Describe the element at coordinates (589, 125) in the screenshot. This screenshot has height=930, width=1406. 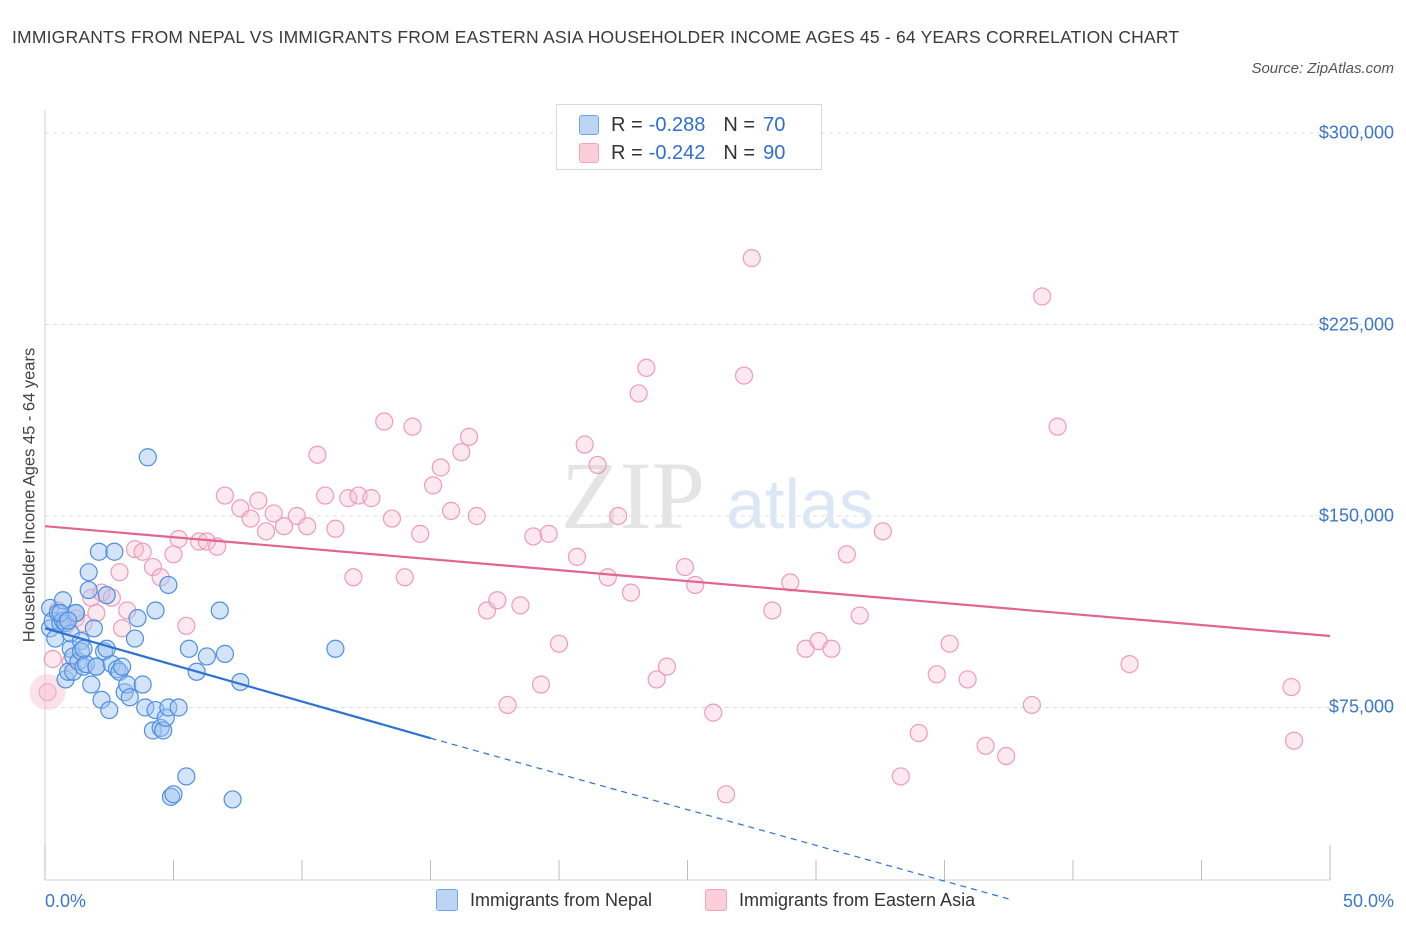
I see `nepal-swatch` at that location.